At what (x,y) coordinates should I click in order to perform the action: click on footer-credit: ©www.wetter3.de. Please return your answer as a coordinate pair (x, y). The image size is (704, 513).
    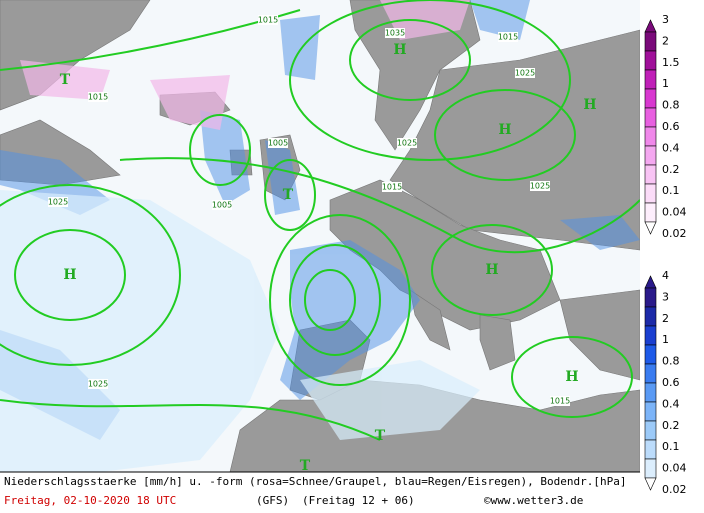
    Looking at the image, I should click on (533, 500).